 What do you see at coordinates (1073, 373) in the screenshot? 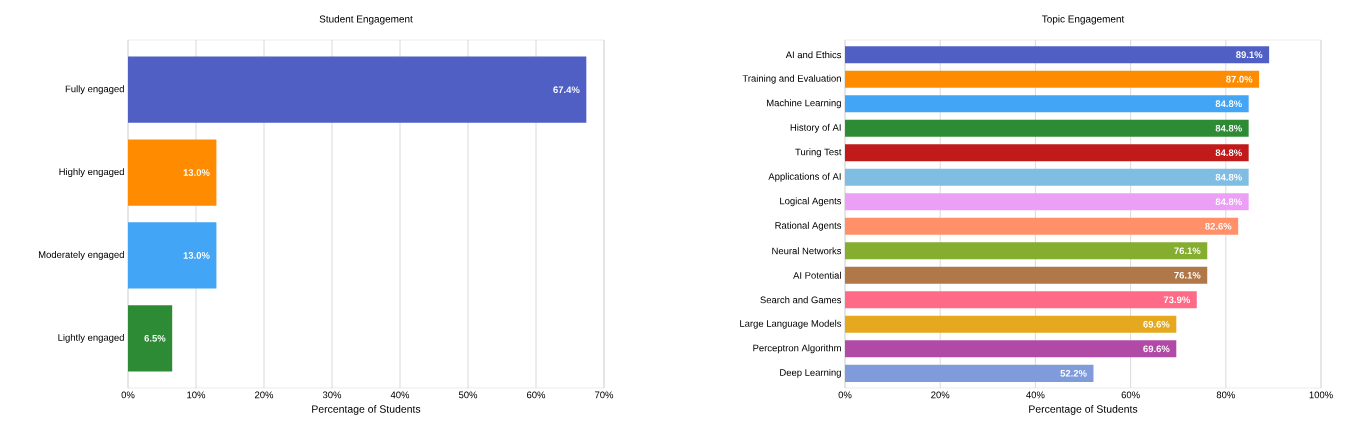
I see `data-label: 52.2%` at bounding box center [1073, 373].